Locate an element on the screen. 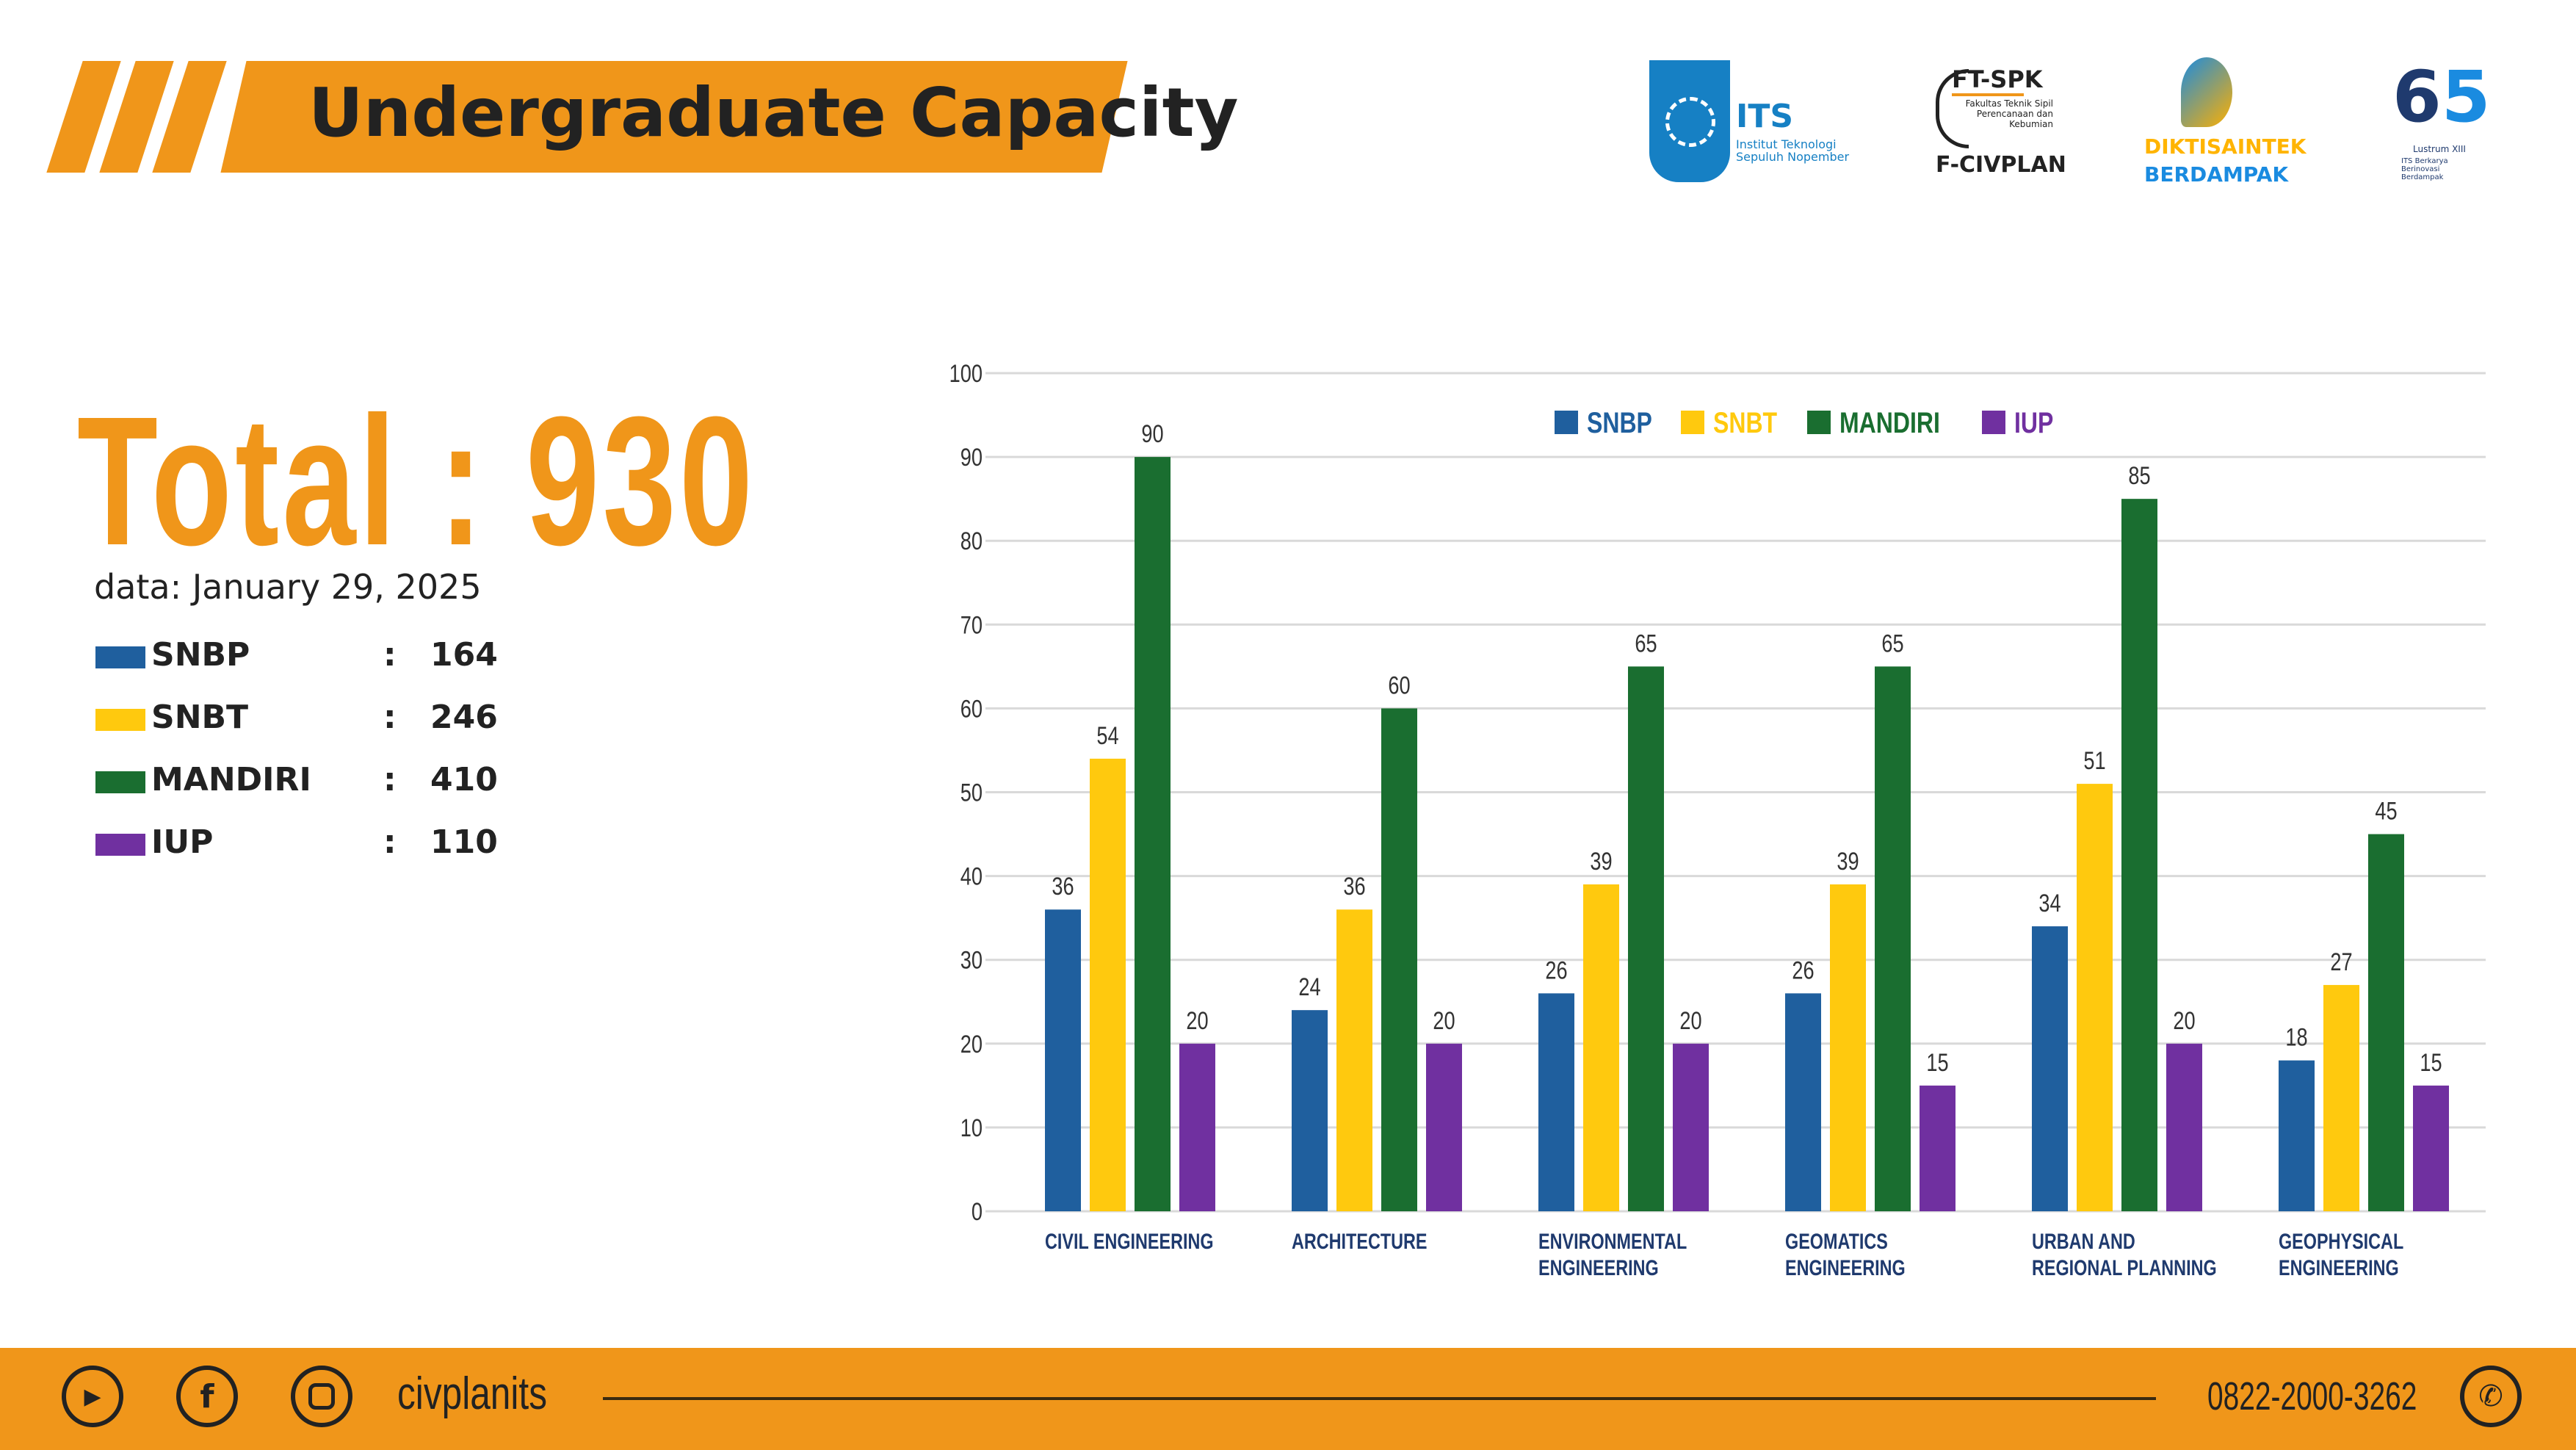  legend-swatch-mandiri is located at coordinates (1819, 422).